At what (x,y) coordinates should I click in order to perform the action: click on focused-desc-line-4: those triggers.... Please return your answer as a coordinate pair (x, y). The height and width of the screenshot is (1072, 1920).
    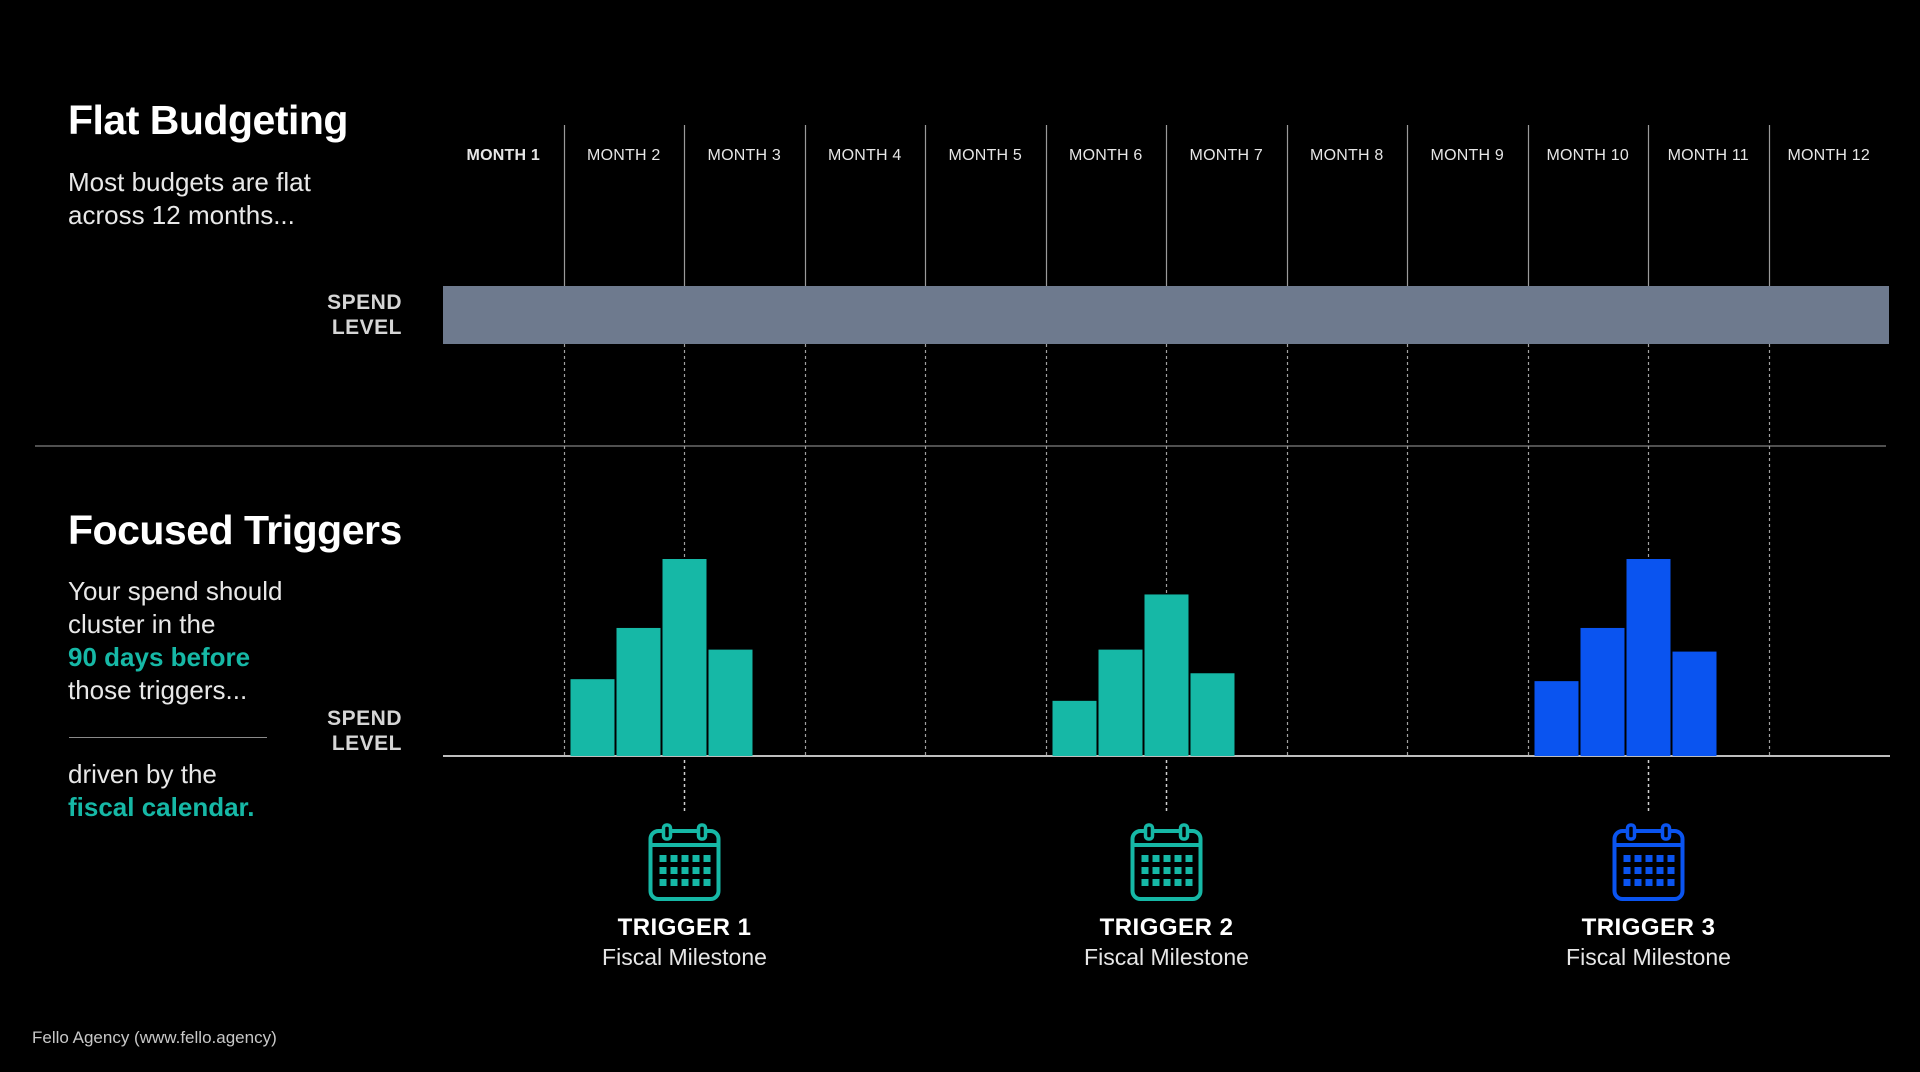
    Looking at the image, I should click on (158, 690).